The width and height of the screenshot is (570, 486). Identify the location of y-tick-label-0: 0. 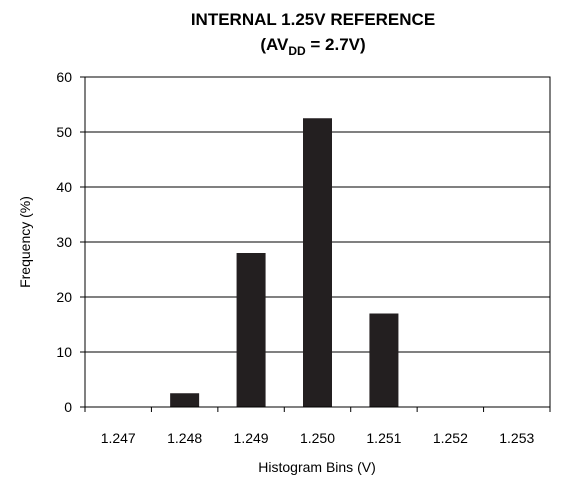
(68, 407).